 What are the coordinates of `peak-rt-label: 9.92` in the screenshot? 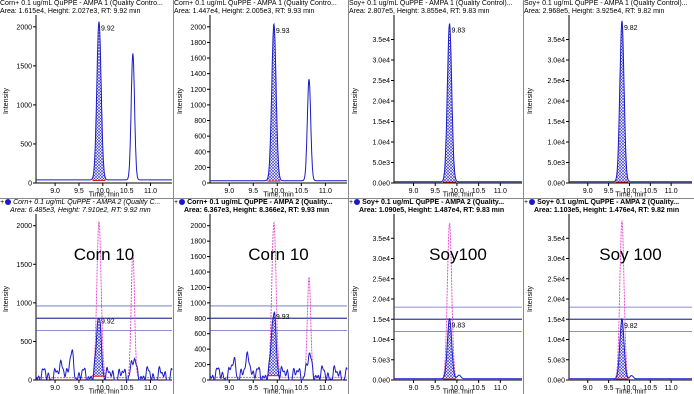 It's located at (108, 29).